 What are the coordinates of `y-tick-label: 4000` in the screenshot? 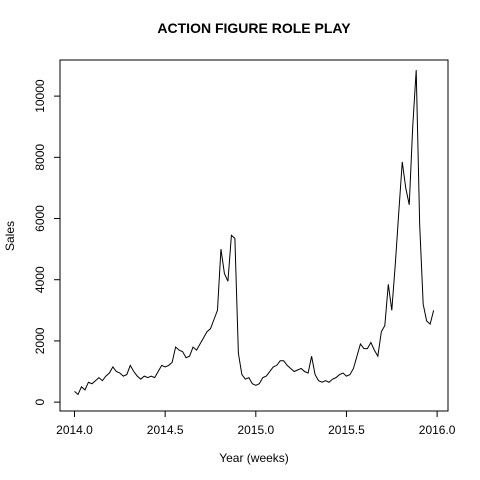 It's located at (40, 279).